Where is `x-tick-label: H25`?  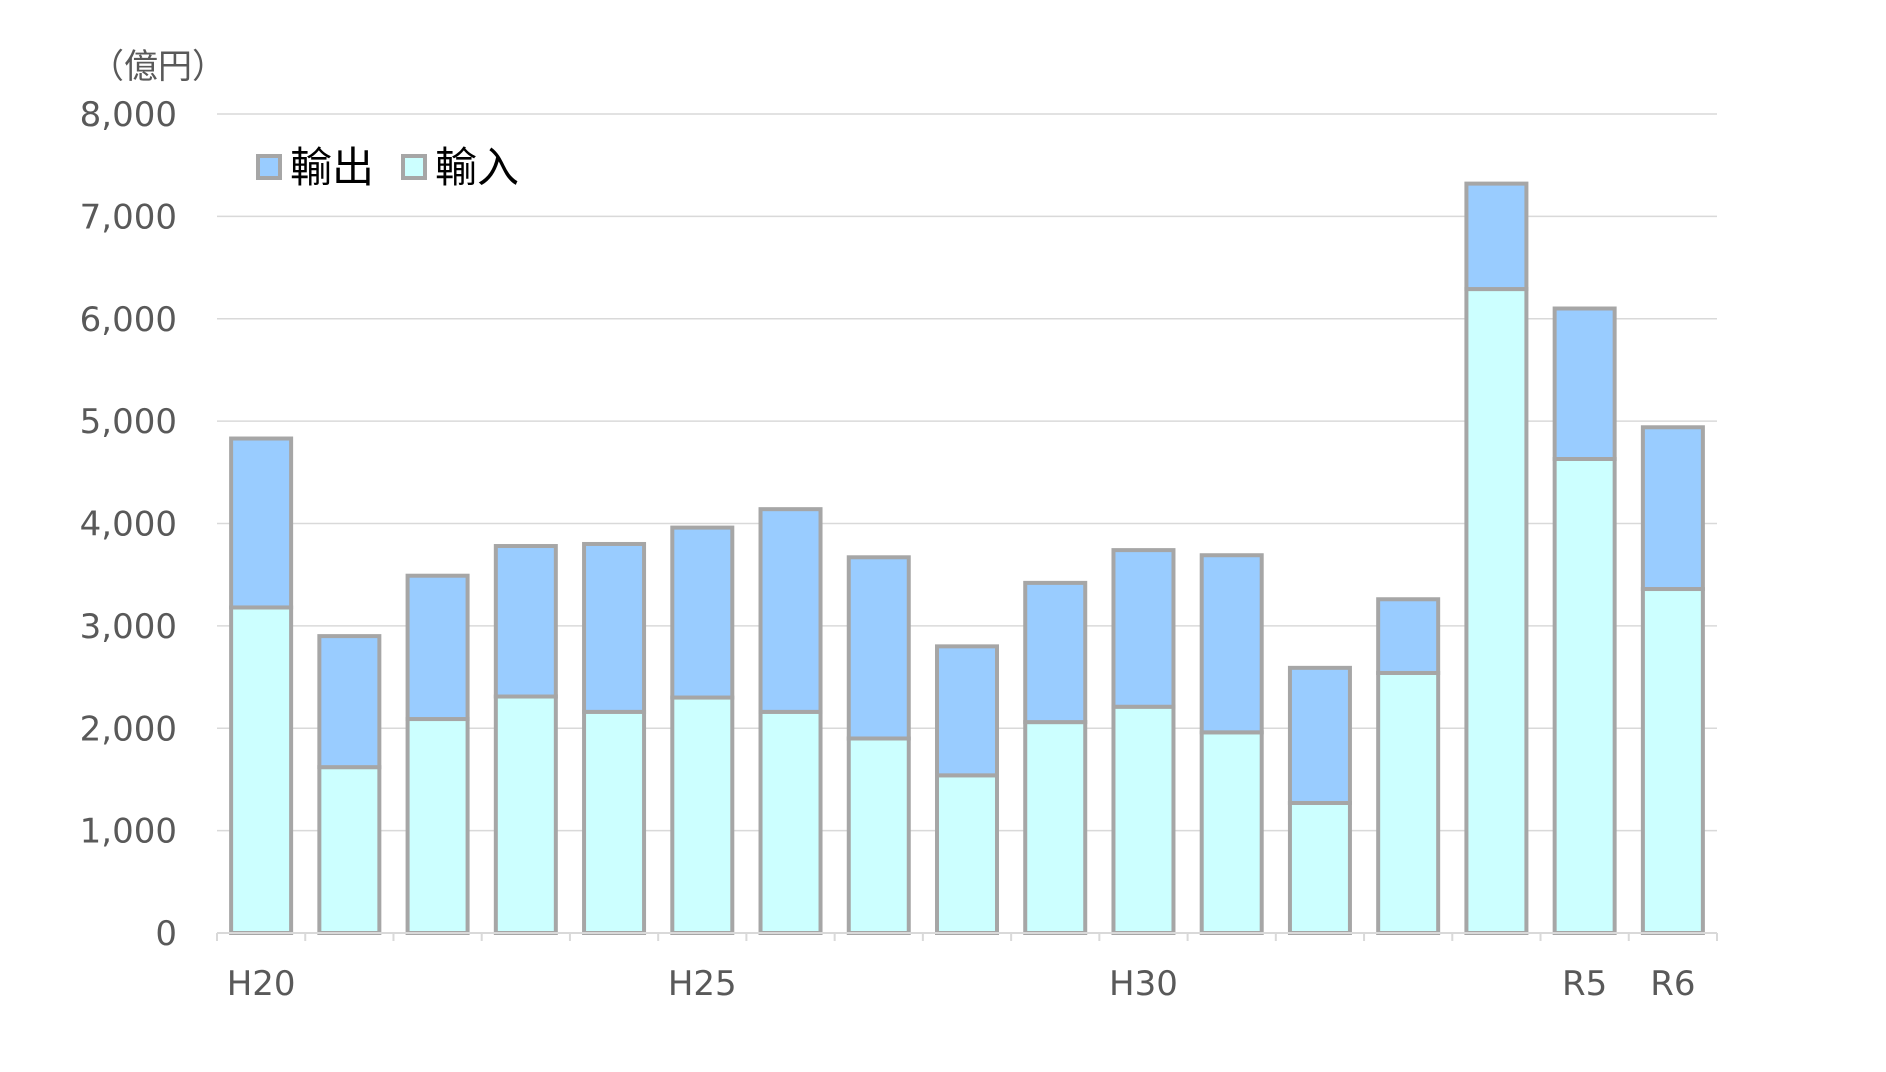 x-tick-label: H25 is located at coordinates (702, 984).